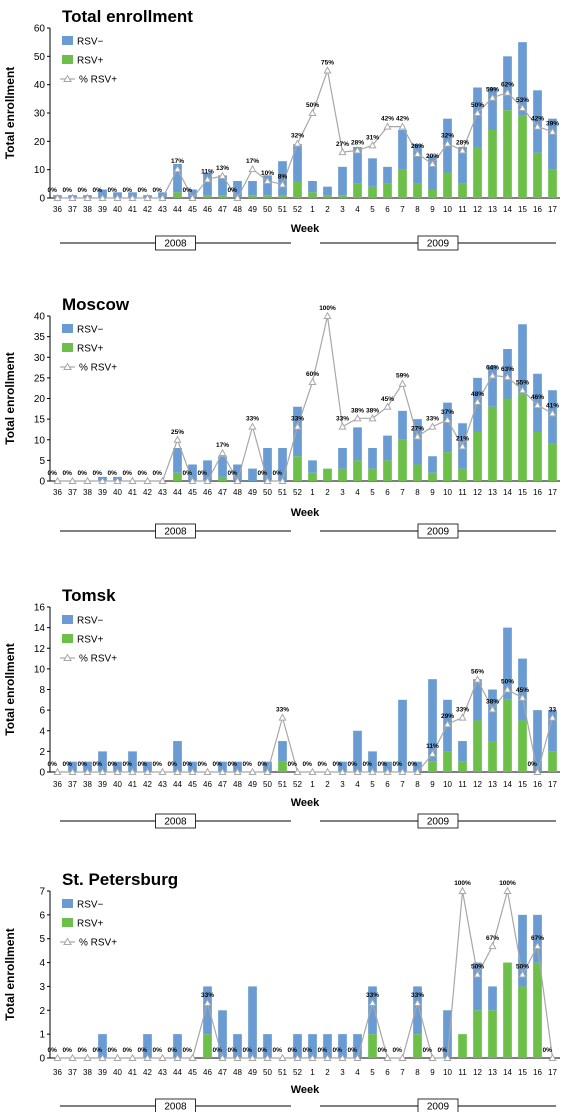  Describe the element at coordinates (237, 209) in the screenshot. I see `x-tick-label: 48` at that location.